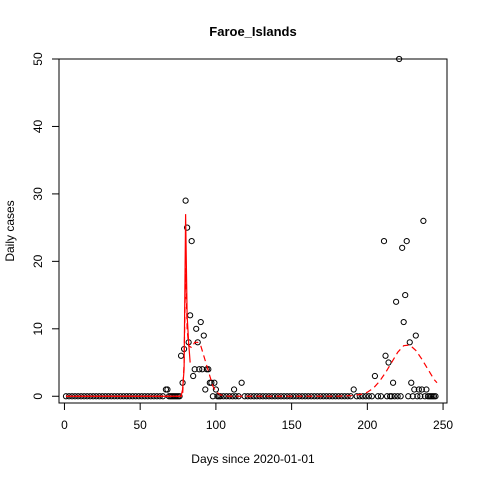  What do you see at coordinates (45, 226) in the screenshot?
I see `y-axis: 0 10 20 30 40 50` at bounding box center [45, 226].